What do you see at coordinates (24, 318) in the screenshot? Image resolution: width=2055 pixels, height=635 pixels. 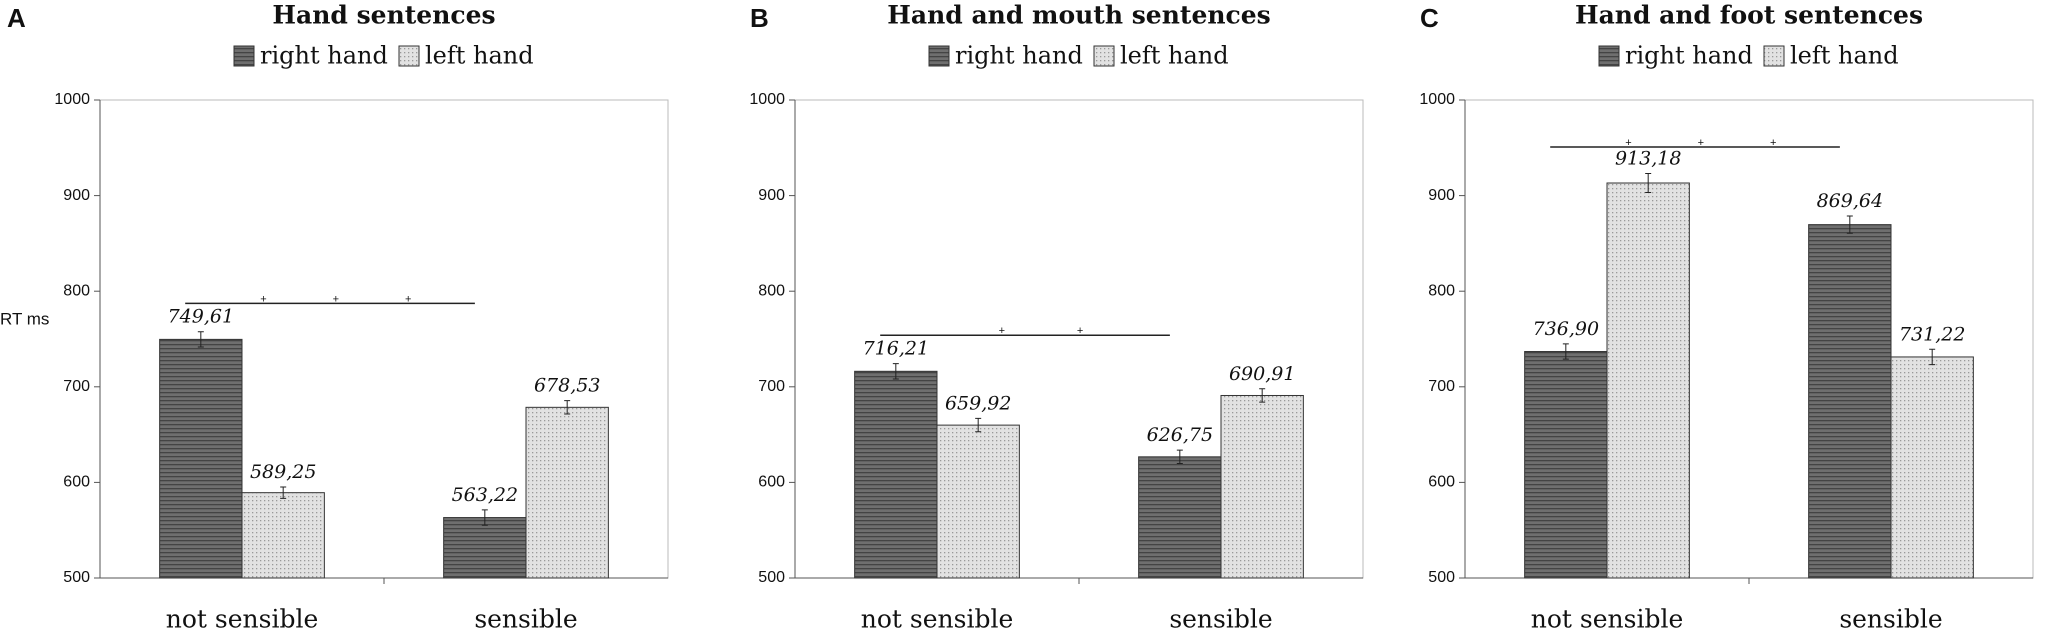 I see `y-axis-label: RT ms` at bounding box center [24, 318].